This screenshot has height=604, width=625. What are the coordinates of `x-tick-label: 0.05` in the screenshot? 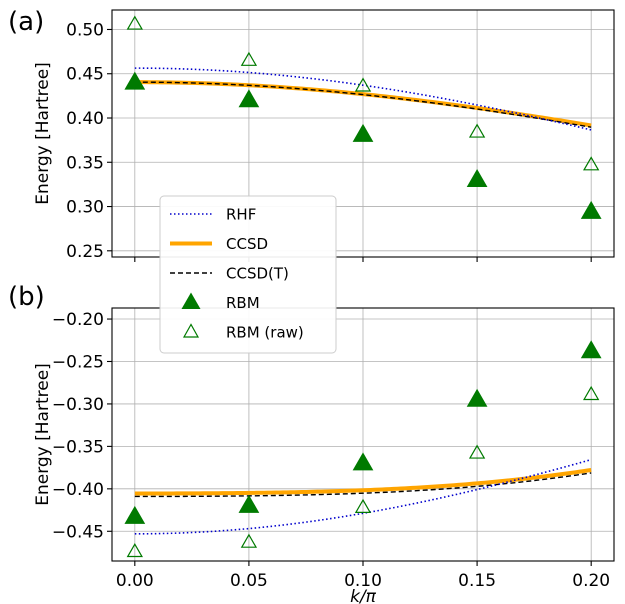 It's located at (249, 581).